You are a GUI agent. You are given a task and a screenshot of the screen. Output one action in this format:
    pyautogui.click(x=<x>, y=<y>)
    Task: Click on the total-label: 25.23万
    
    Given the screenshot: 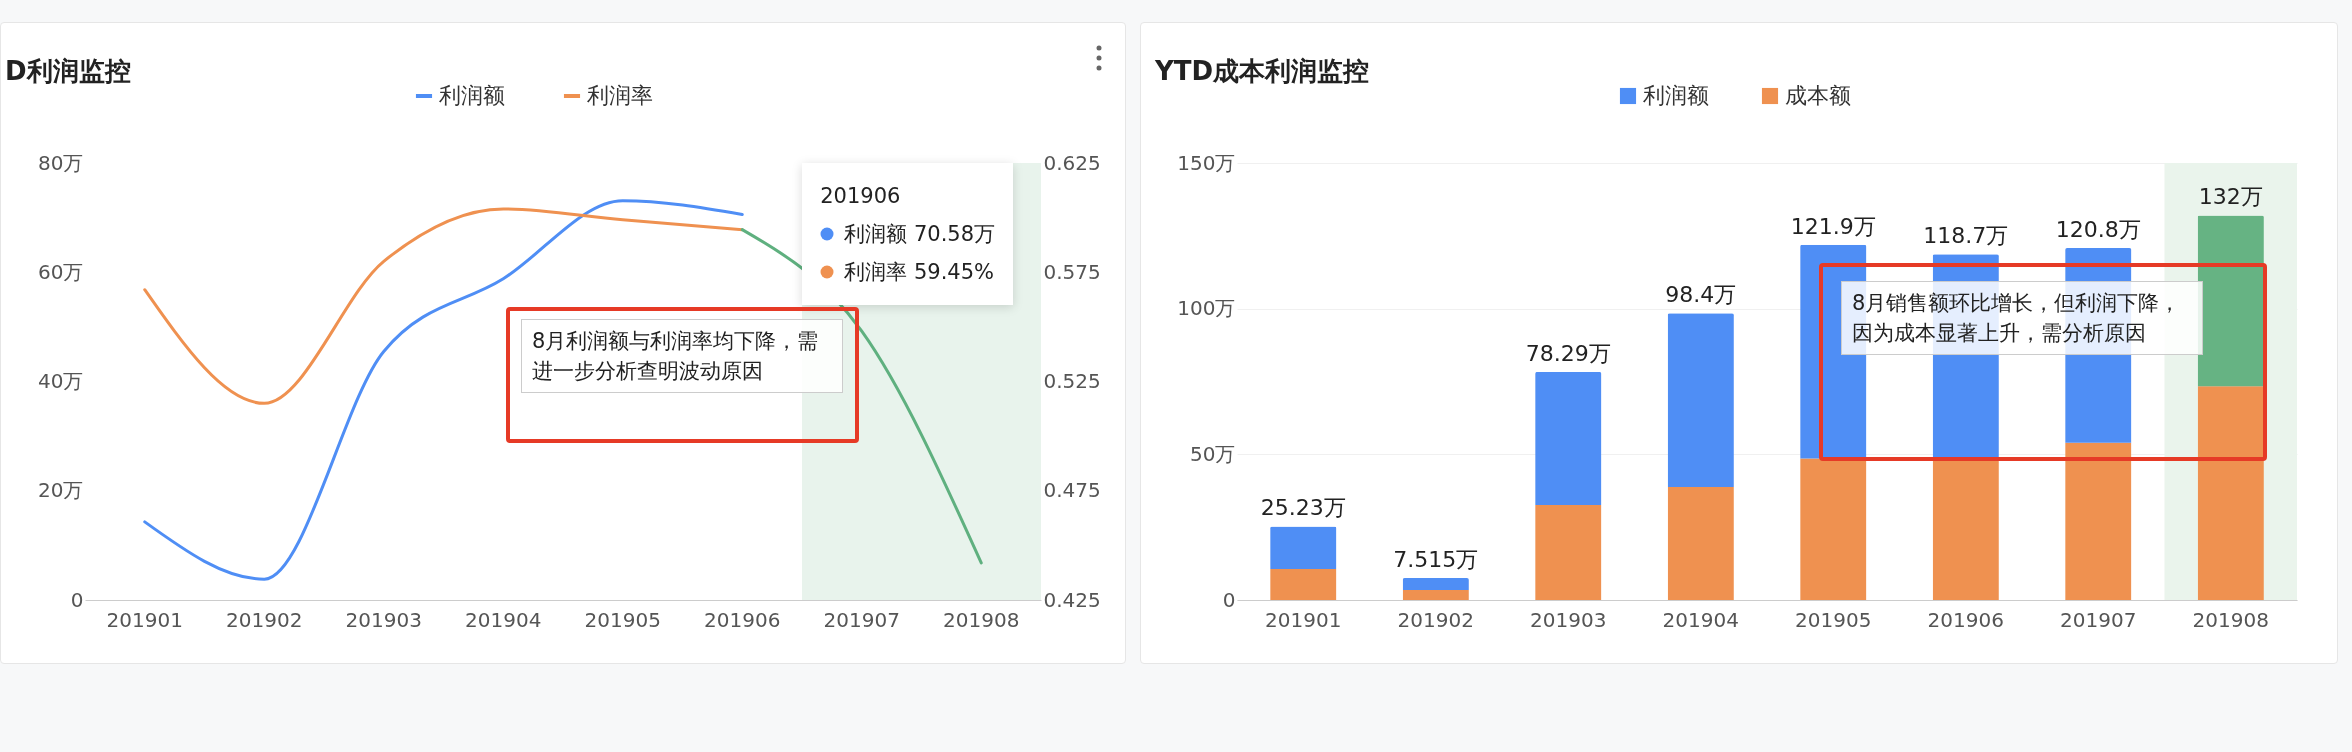 What is the action you would take?
    pyautogui.click(x=1303, y=508)
    